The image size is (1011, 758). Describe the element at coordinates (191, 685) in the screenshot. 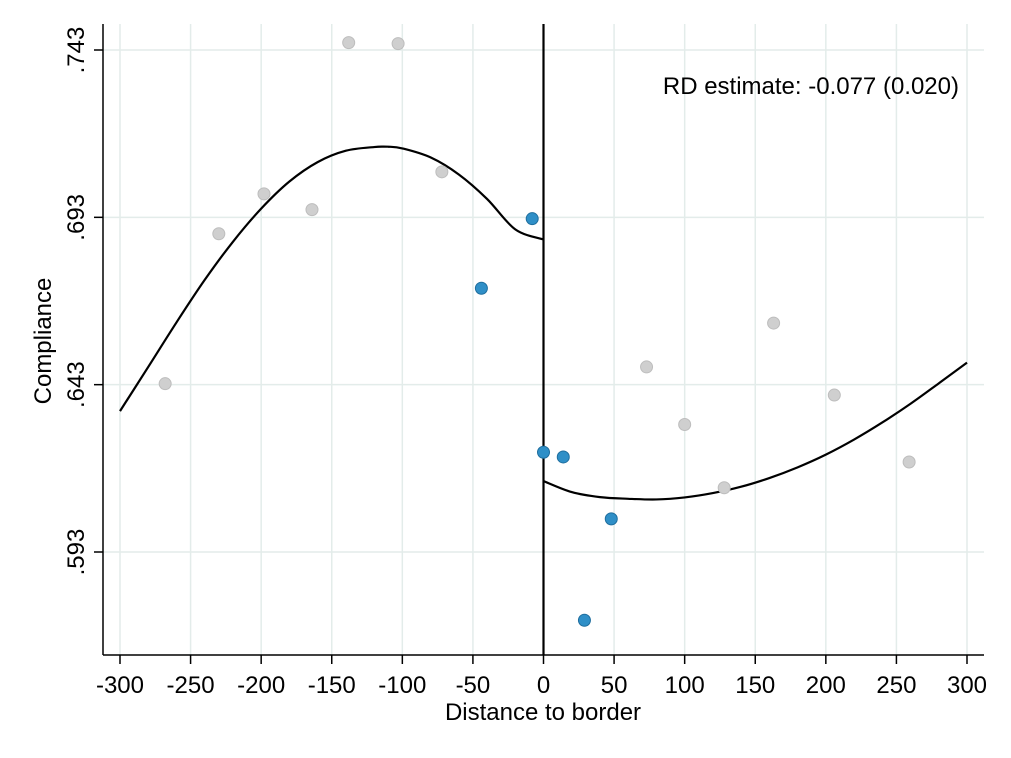

I see `x-tick-label: -250` at that location.